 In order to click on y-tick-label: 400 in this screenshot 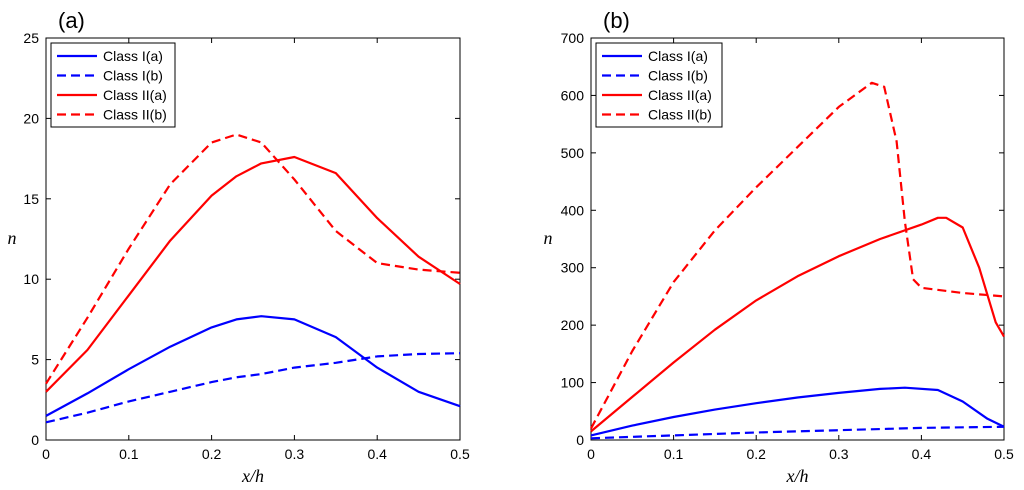, I will do `click(573, 210)`.